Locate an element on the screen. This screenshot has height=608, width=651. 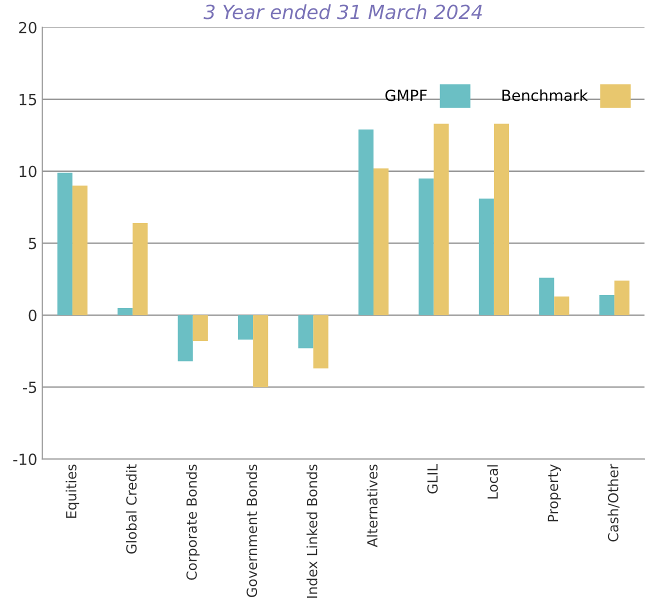
y-tick-label: 0 is located at coordinates (32, 316).